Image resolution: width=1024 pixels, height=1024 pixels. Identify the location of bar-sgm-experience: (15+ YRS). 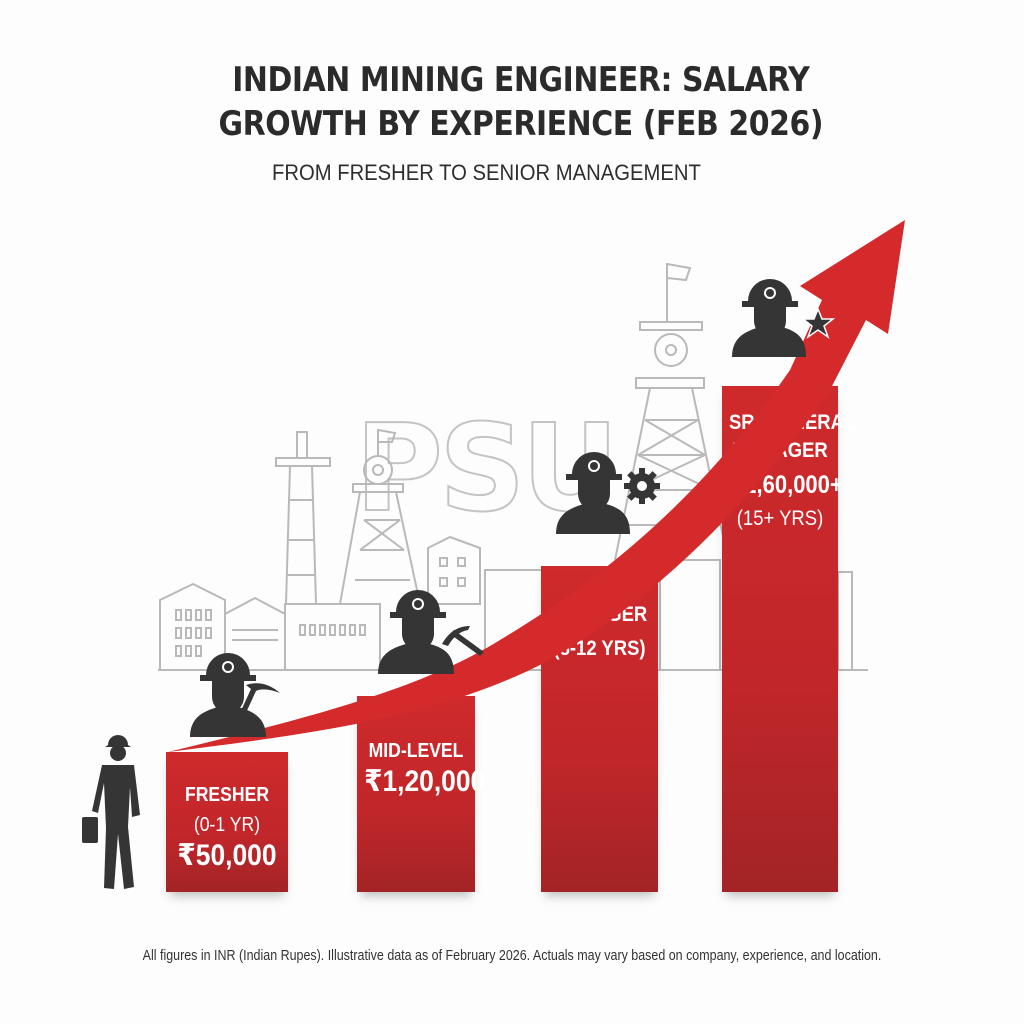
(780, 518).